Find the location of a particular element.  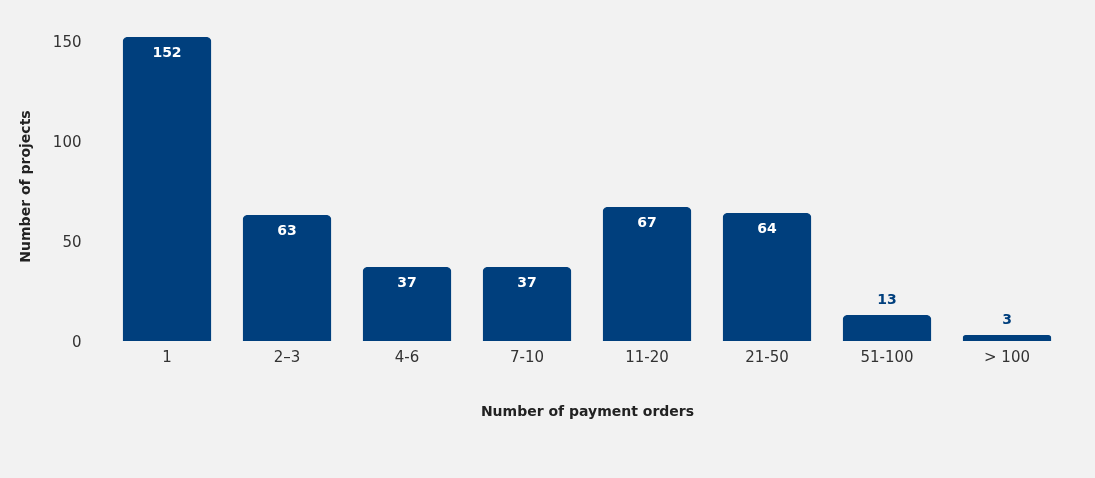

y-tick-label: 0 is located at coordinates (76, 341).